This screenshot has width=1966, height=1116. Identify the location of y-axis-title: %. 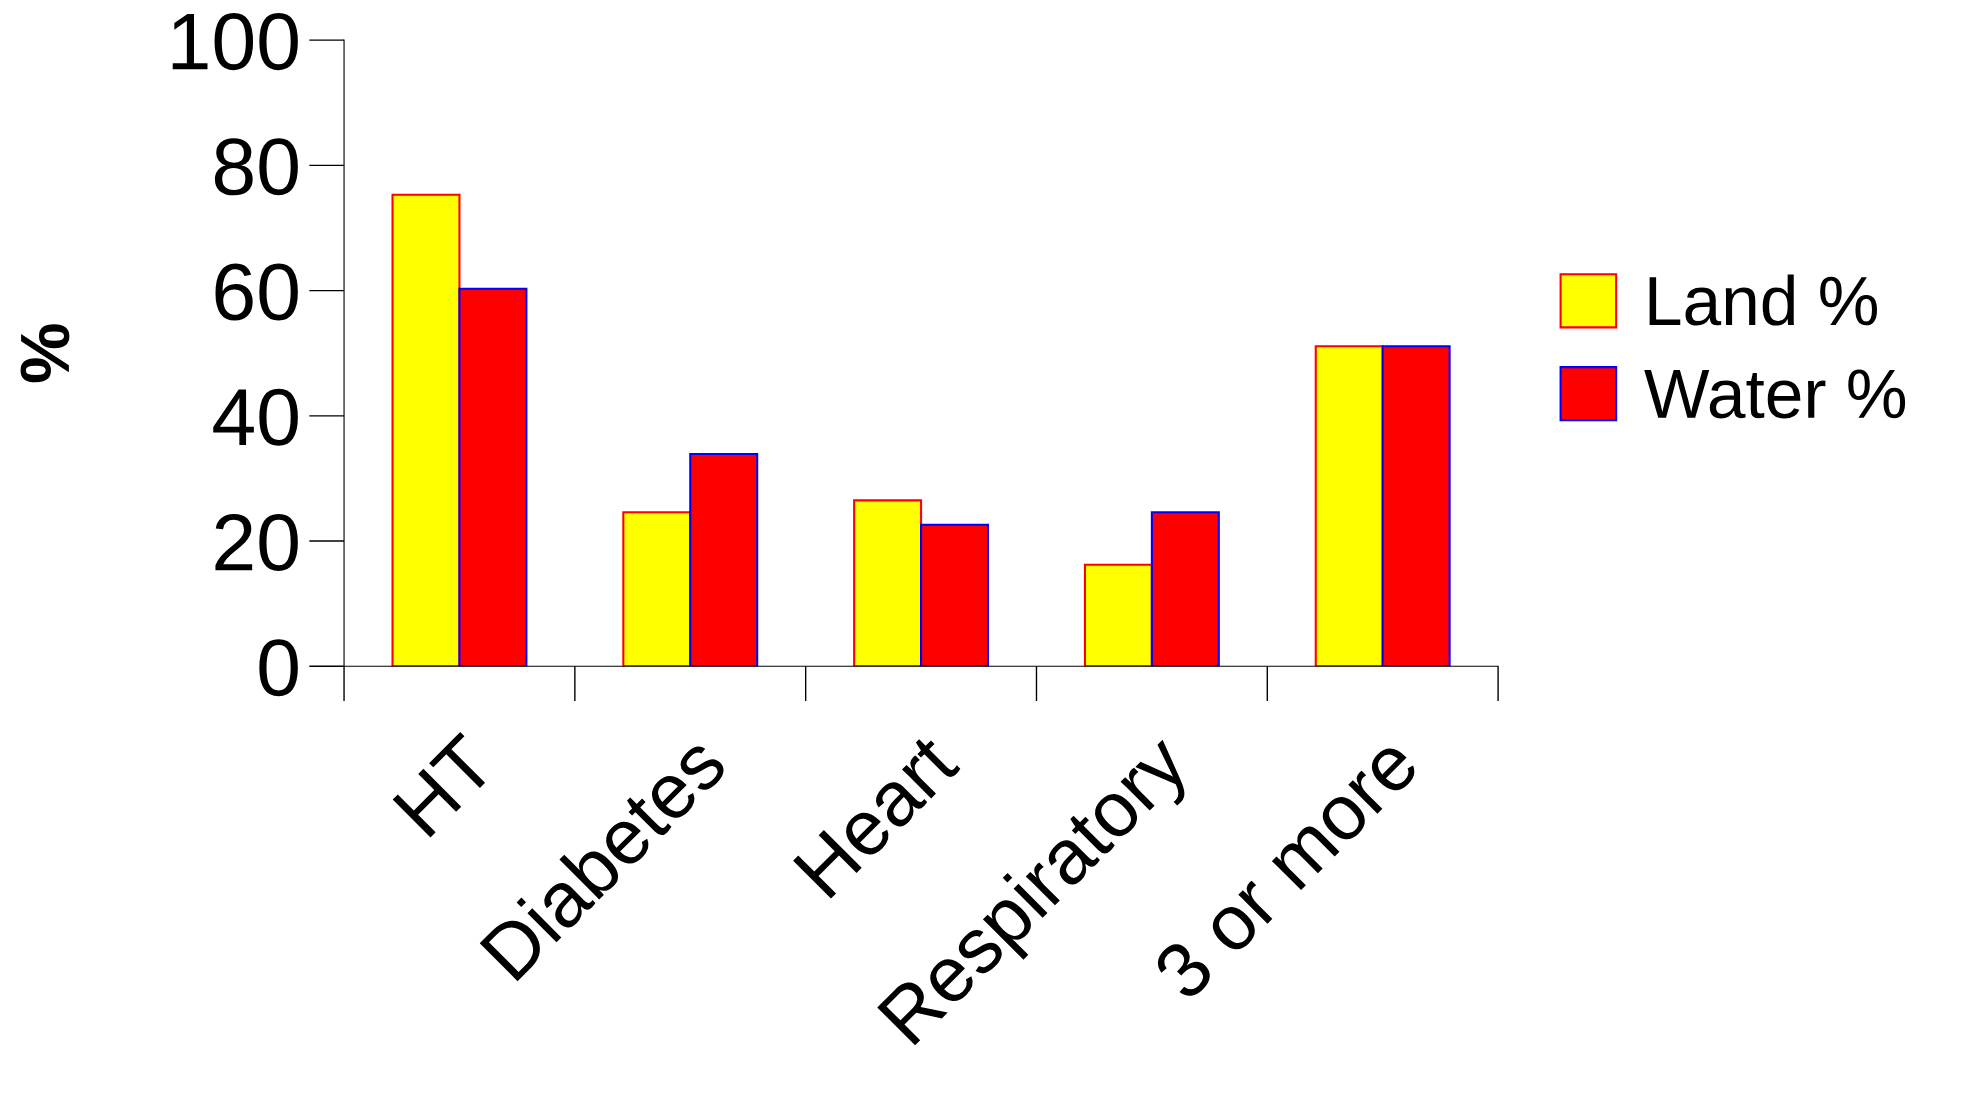
(45, 353).